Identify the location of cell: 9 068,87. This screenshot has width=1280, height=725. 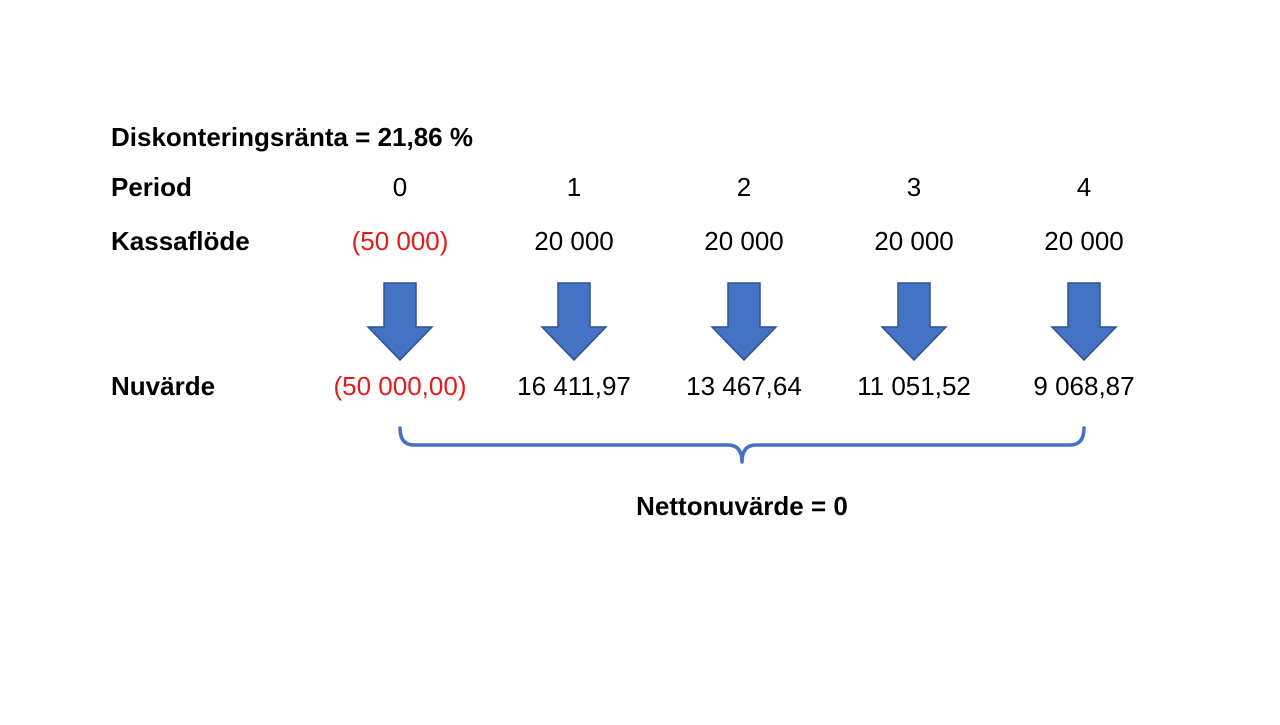
(1083, 386).